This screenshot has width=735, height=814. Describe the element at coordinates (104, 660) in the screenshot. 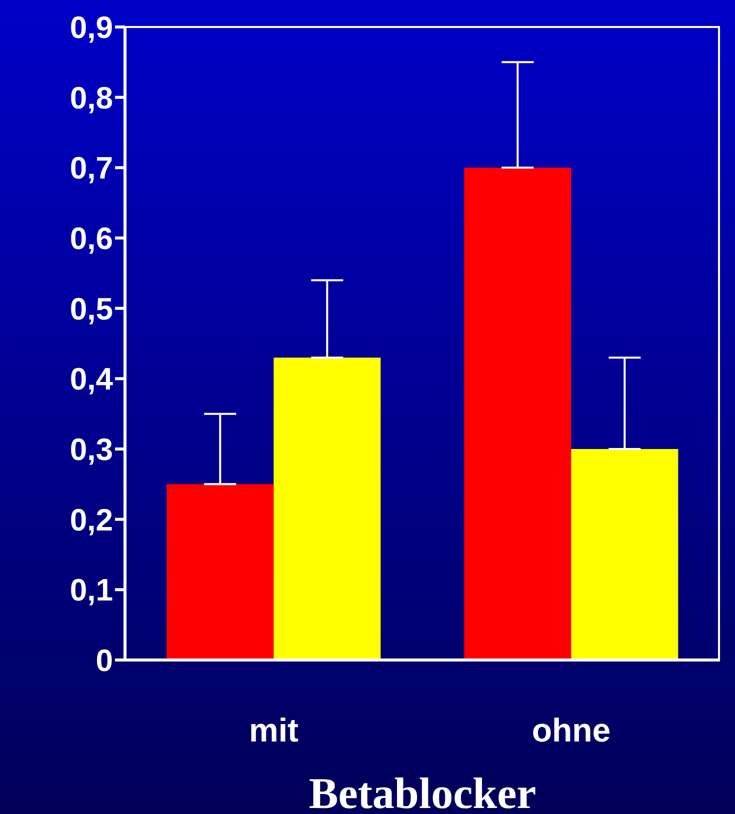

I see `y-tick-label: 0` at that location.